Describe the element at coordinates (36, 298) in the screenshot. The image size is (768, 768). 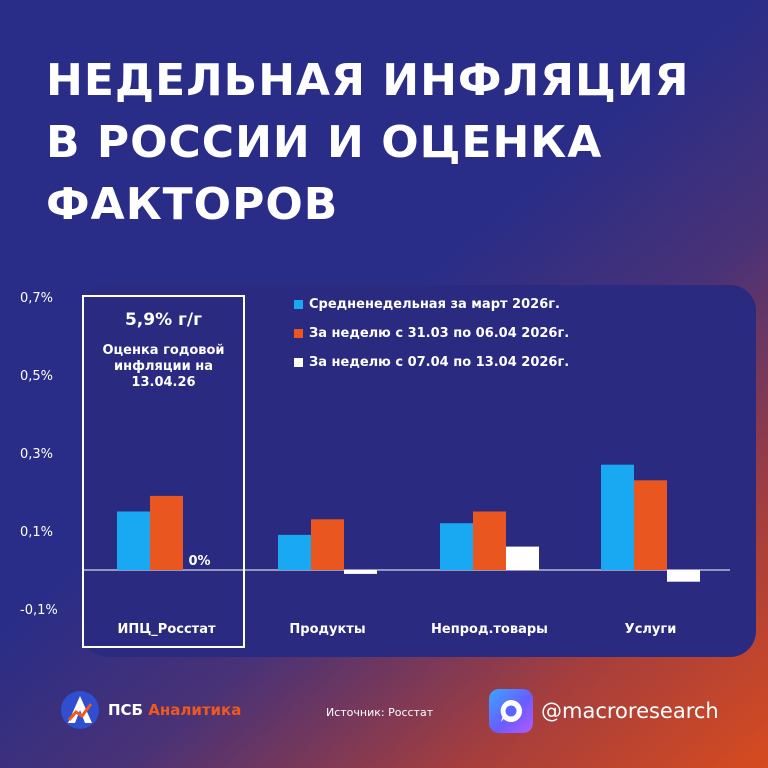
I see `y-tick-label: 0,7%` at that location.